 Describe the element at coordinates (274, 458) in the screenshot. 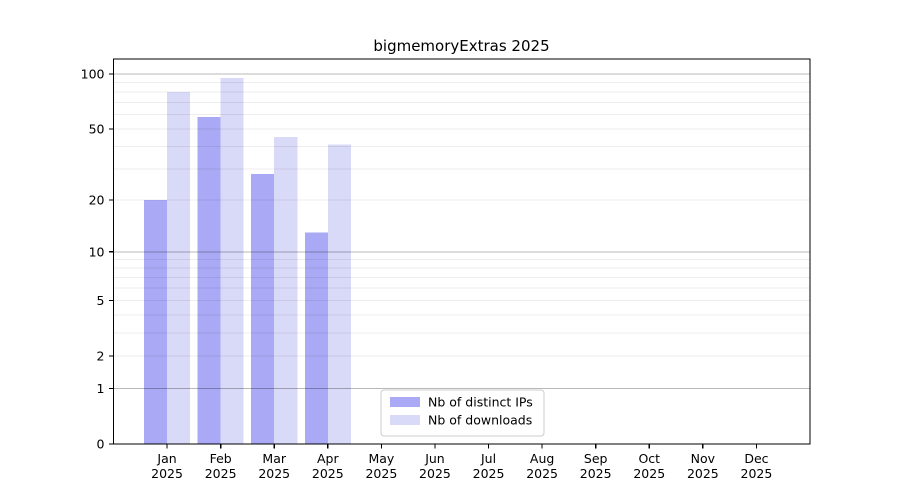

I see `x-tick-label-month-mar: Mar` at that location.